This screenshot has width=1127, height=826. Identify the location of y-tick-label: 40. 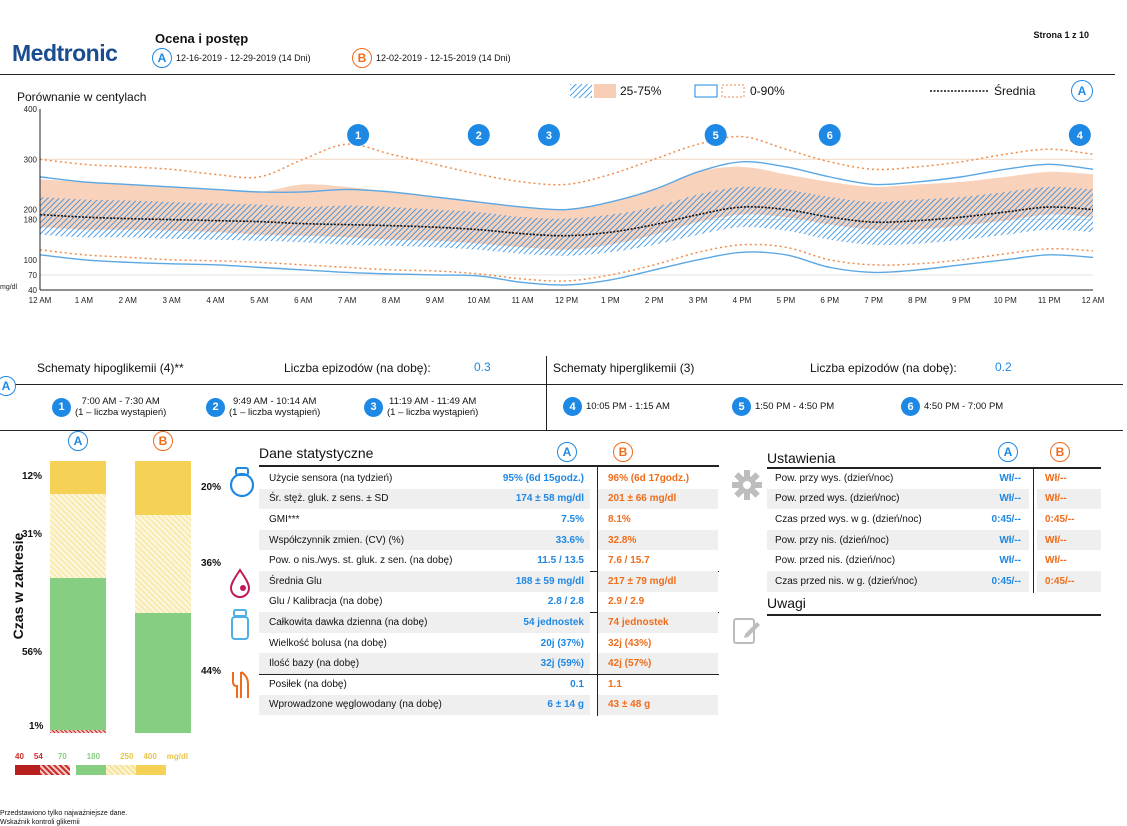
(32, 290).